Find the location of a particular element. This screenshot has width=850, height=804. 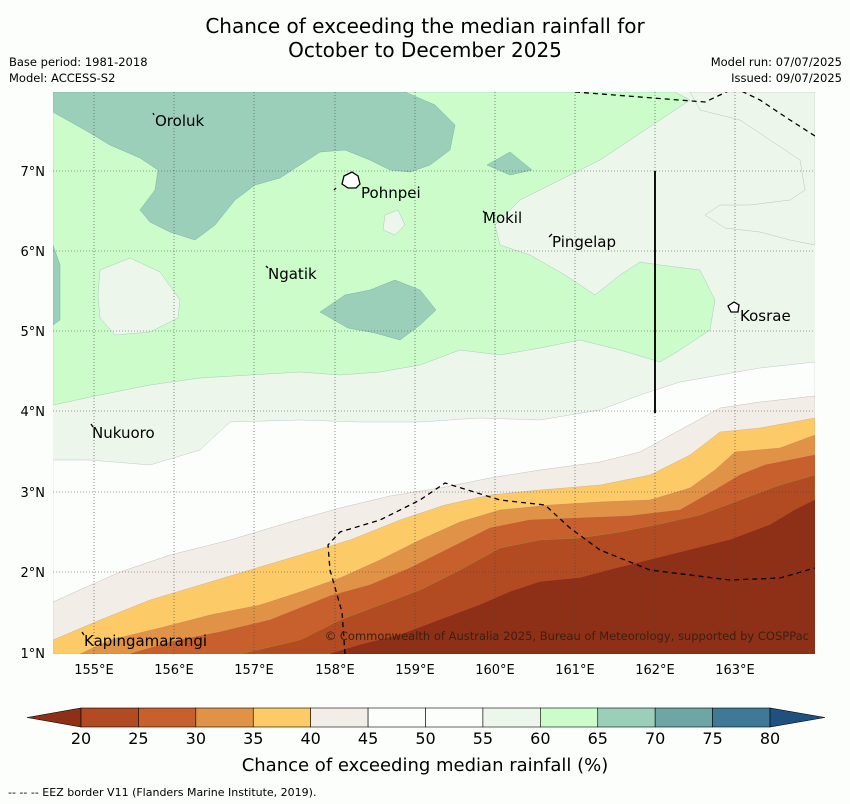

lat-label: 2°N is located at coordinates (33, 573).